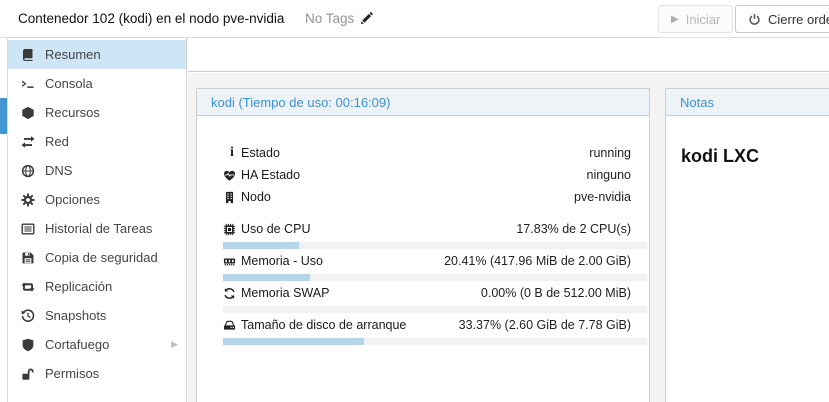  What do you see at coordinates (282, 261) in the screenshot?
I see `row-label: Memoria - Uso` at bounding box center [282, 261].